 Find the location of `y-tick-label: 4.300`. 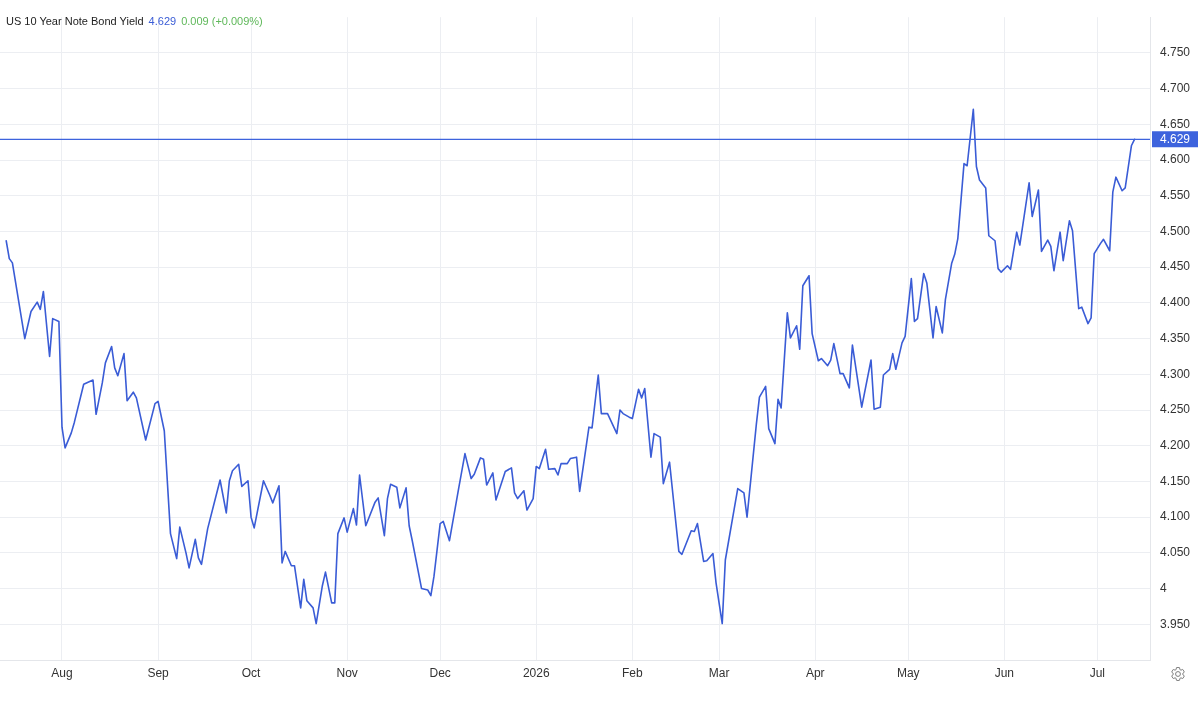

y-tick-label: 4.300 is located at coordinates (1175, 373).